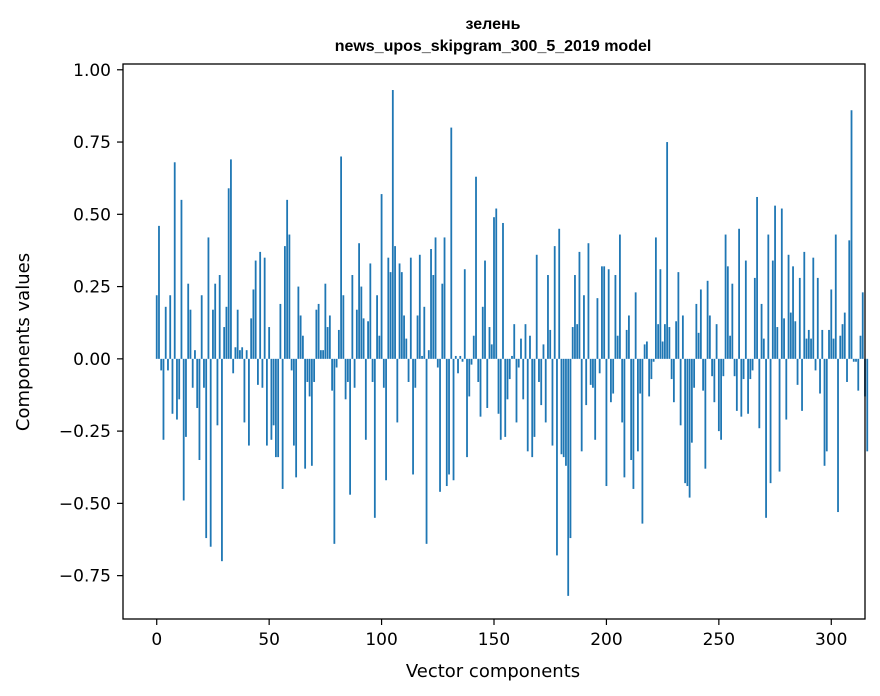 This screenshot has width=880, height=696. What do you see at coordinates (269, 640) in the screenshot?
I see `x-tick-label: 50` at bounding box center [269, 640].